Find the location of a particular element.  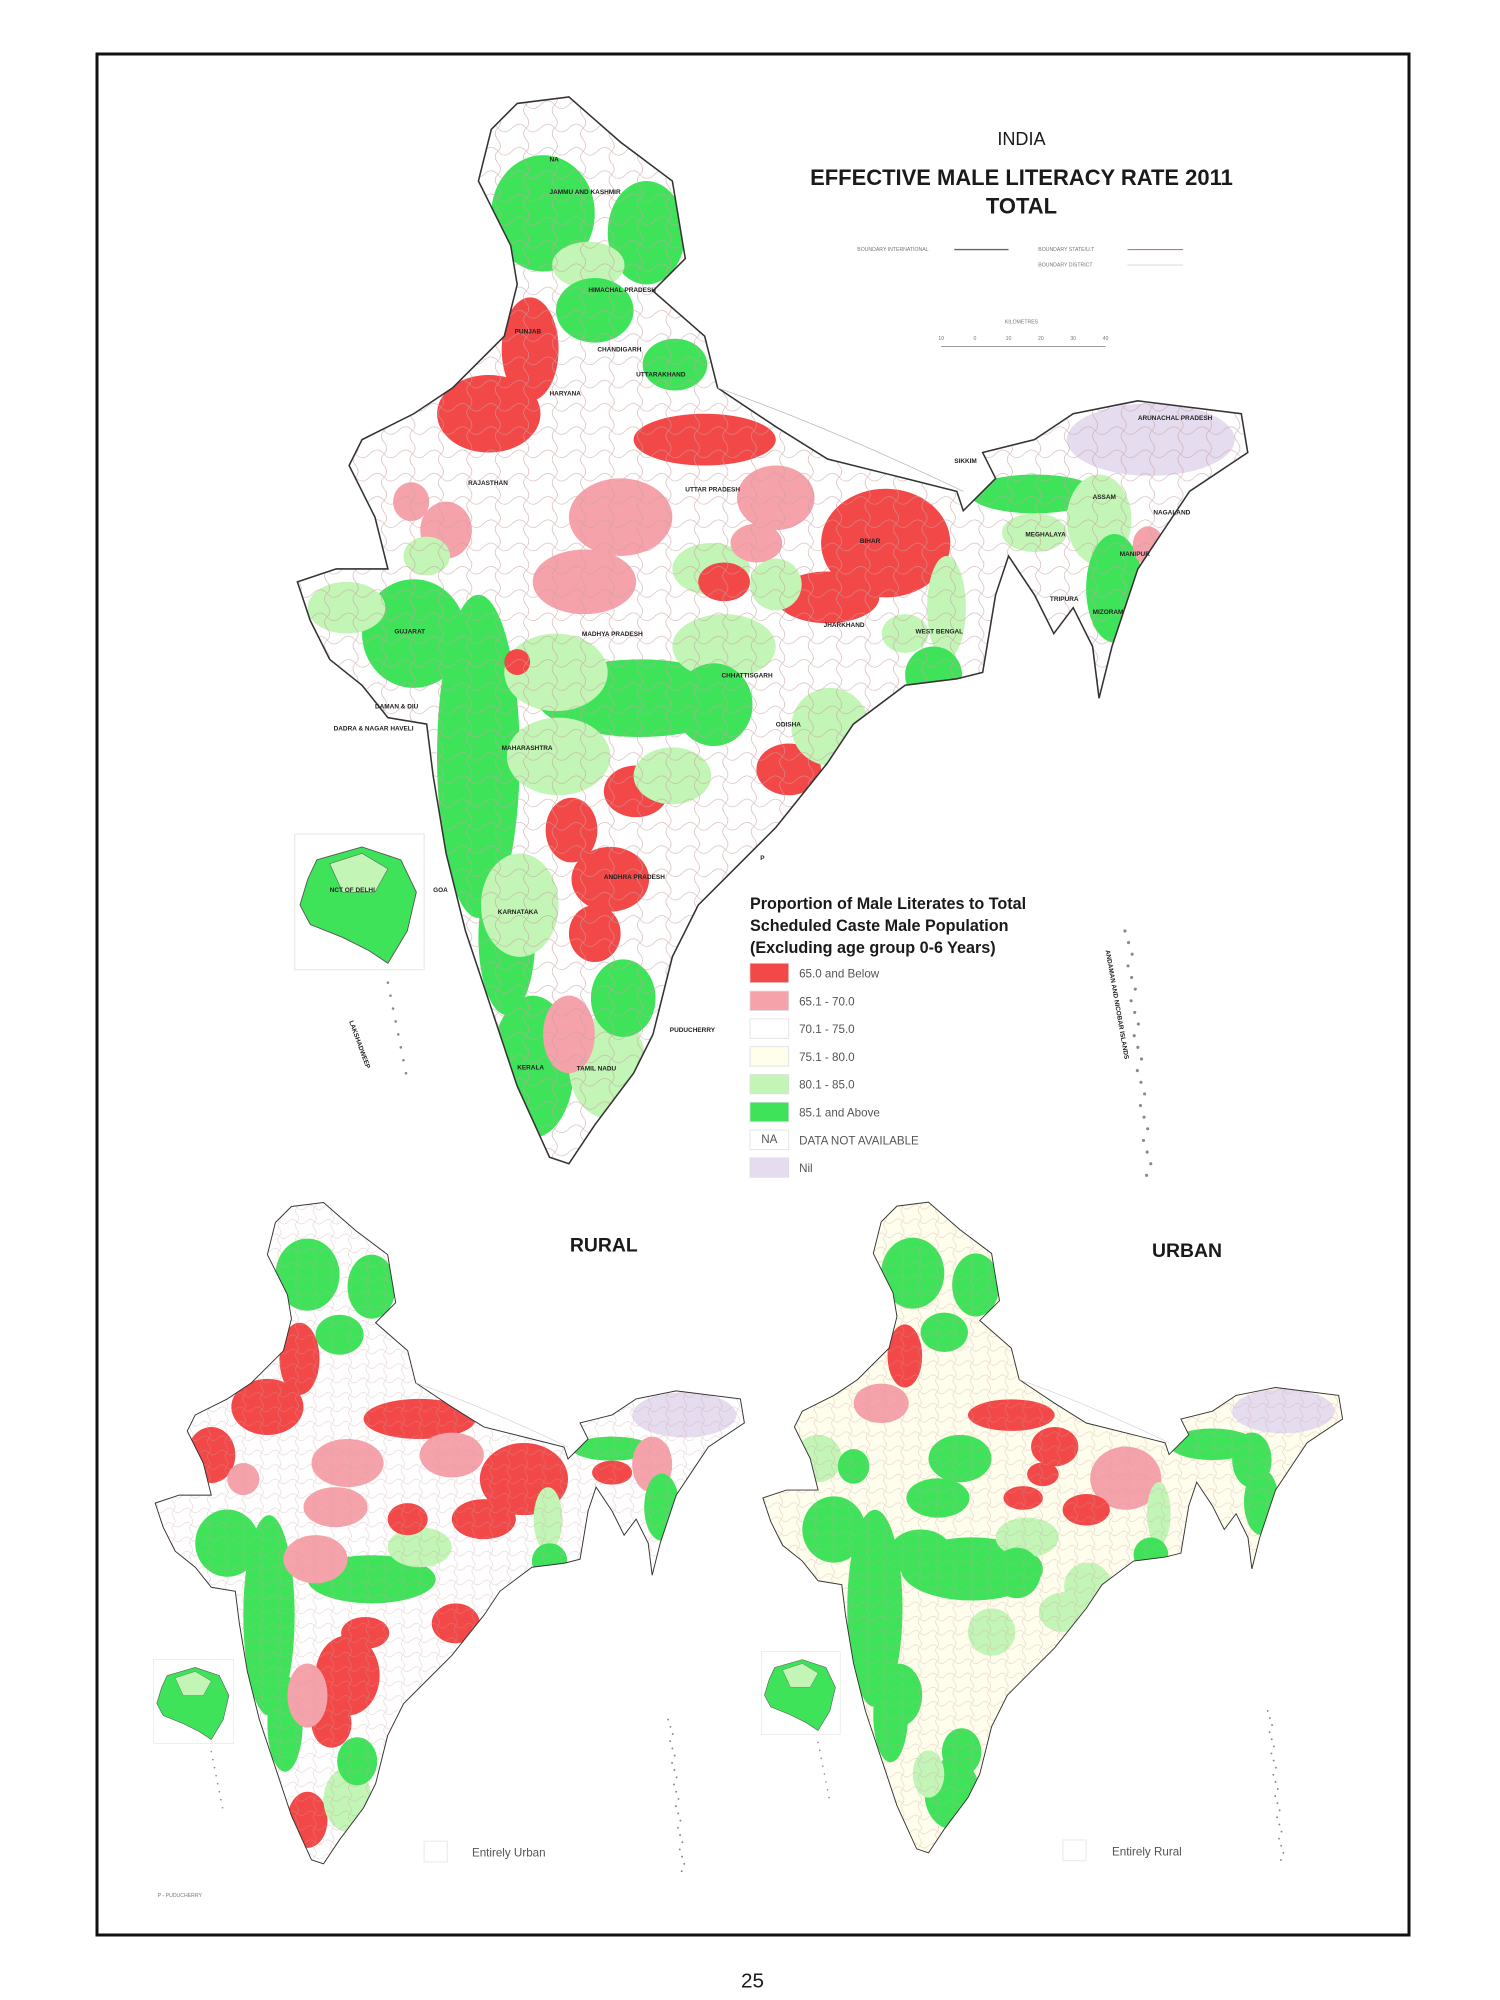

legend-title-line: Proportion of Male Literates to Total is located at coordinates (888, 904).